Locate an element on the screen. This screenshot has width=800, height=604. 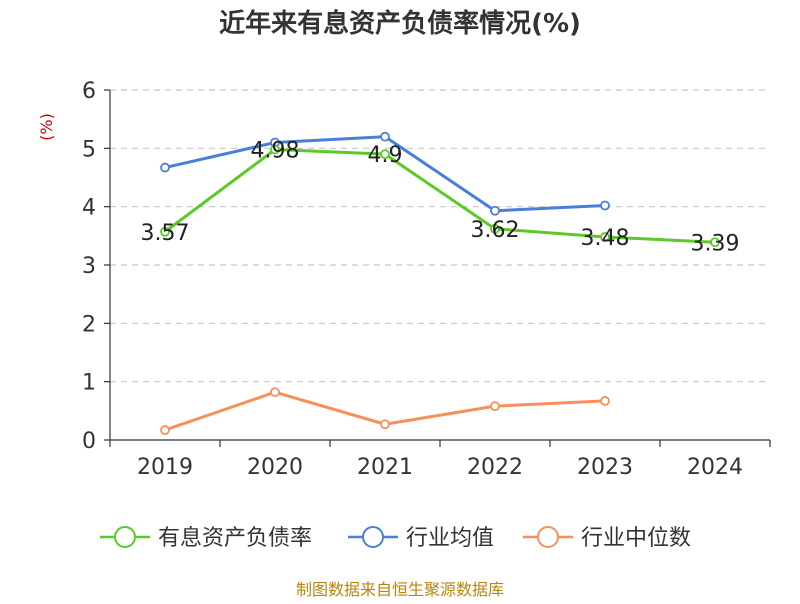
data-labels: 3.57 4.98 4.9 3.62 3.48 3.39 is located at coordinates (440, 198).